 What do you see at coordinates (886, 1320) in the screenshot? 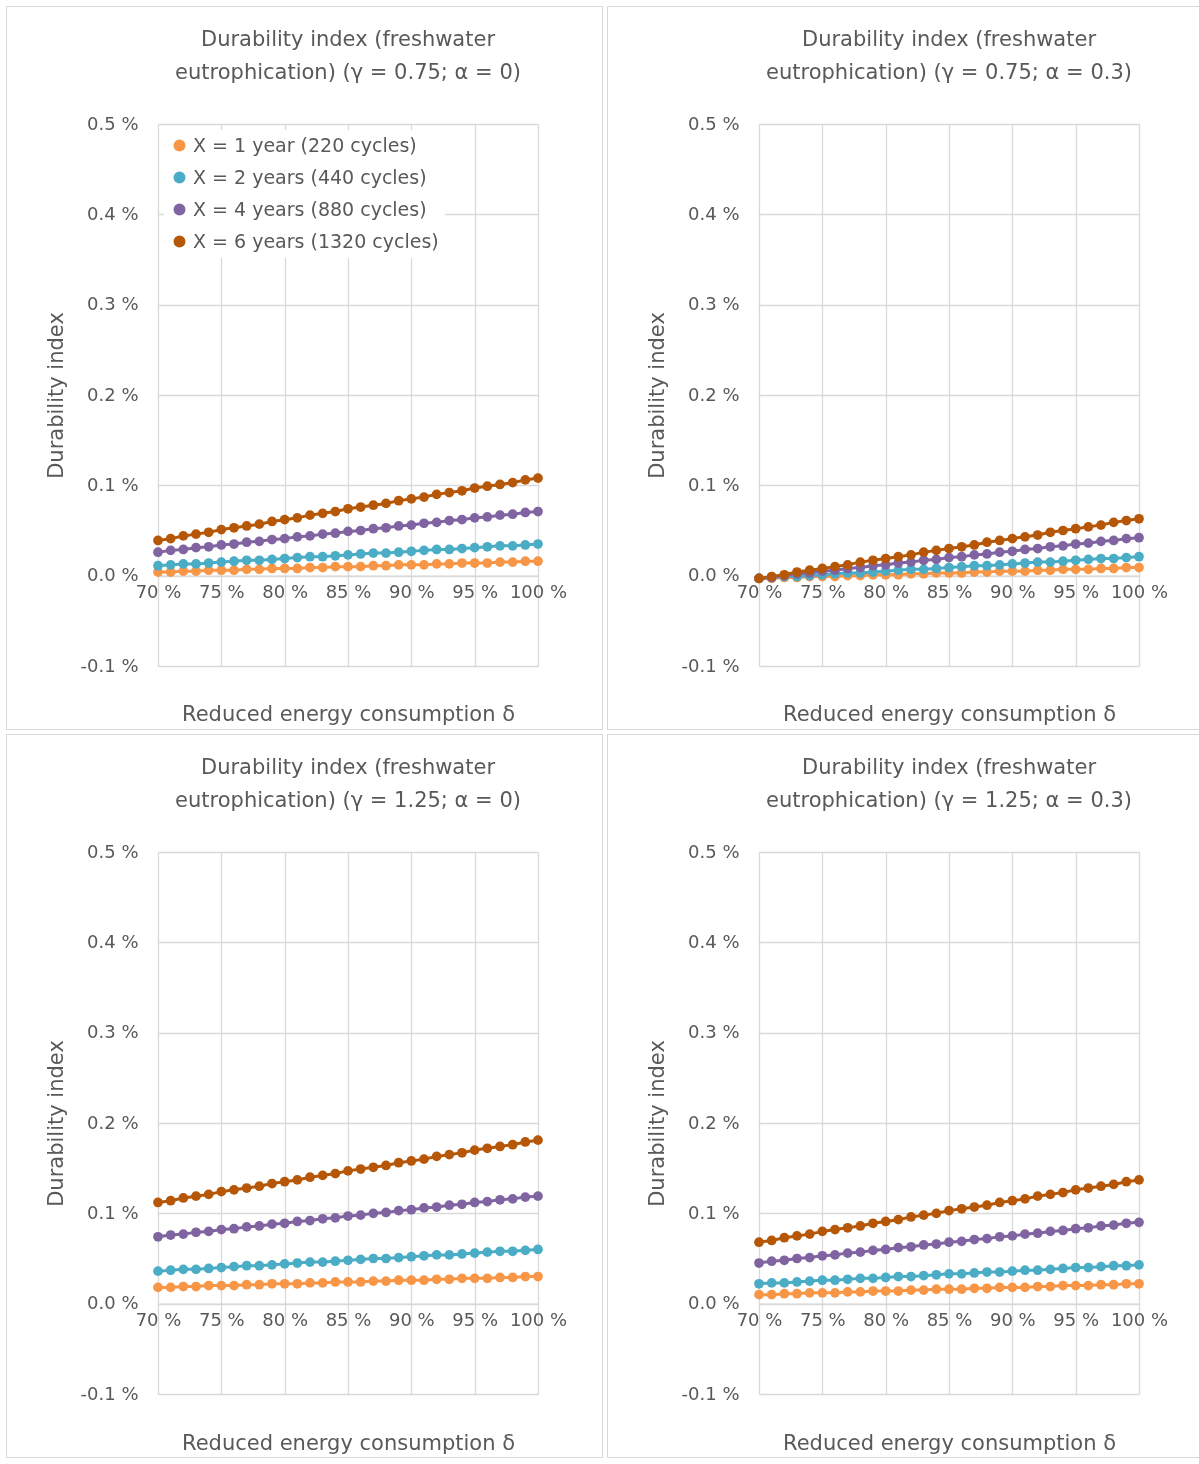
I see `x-tick-label: 80 %` at bounding box center [886, 1320].